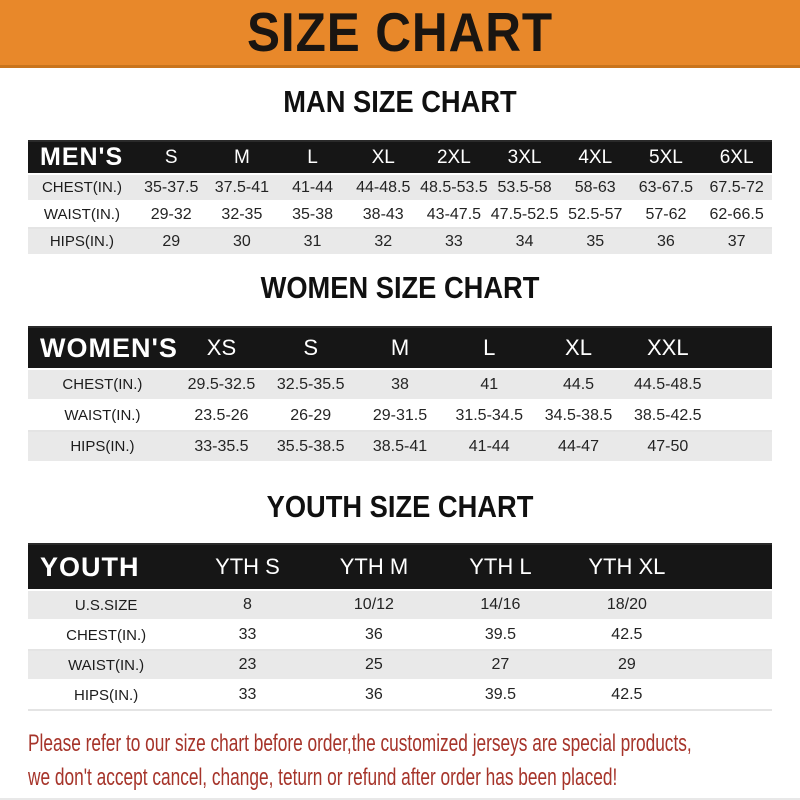  What do you see at coordinates (171, 215) in the screenshot?
I see `size-value-cell: 29-32` at bounding box center [171, 215].